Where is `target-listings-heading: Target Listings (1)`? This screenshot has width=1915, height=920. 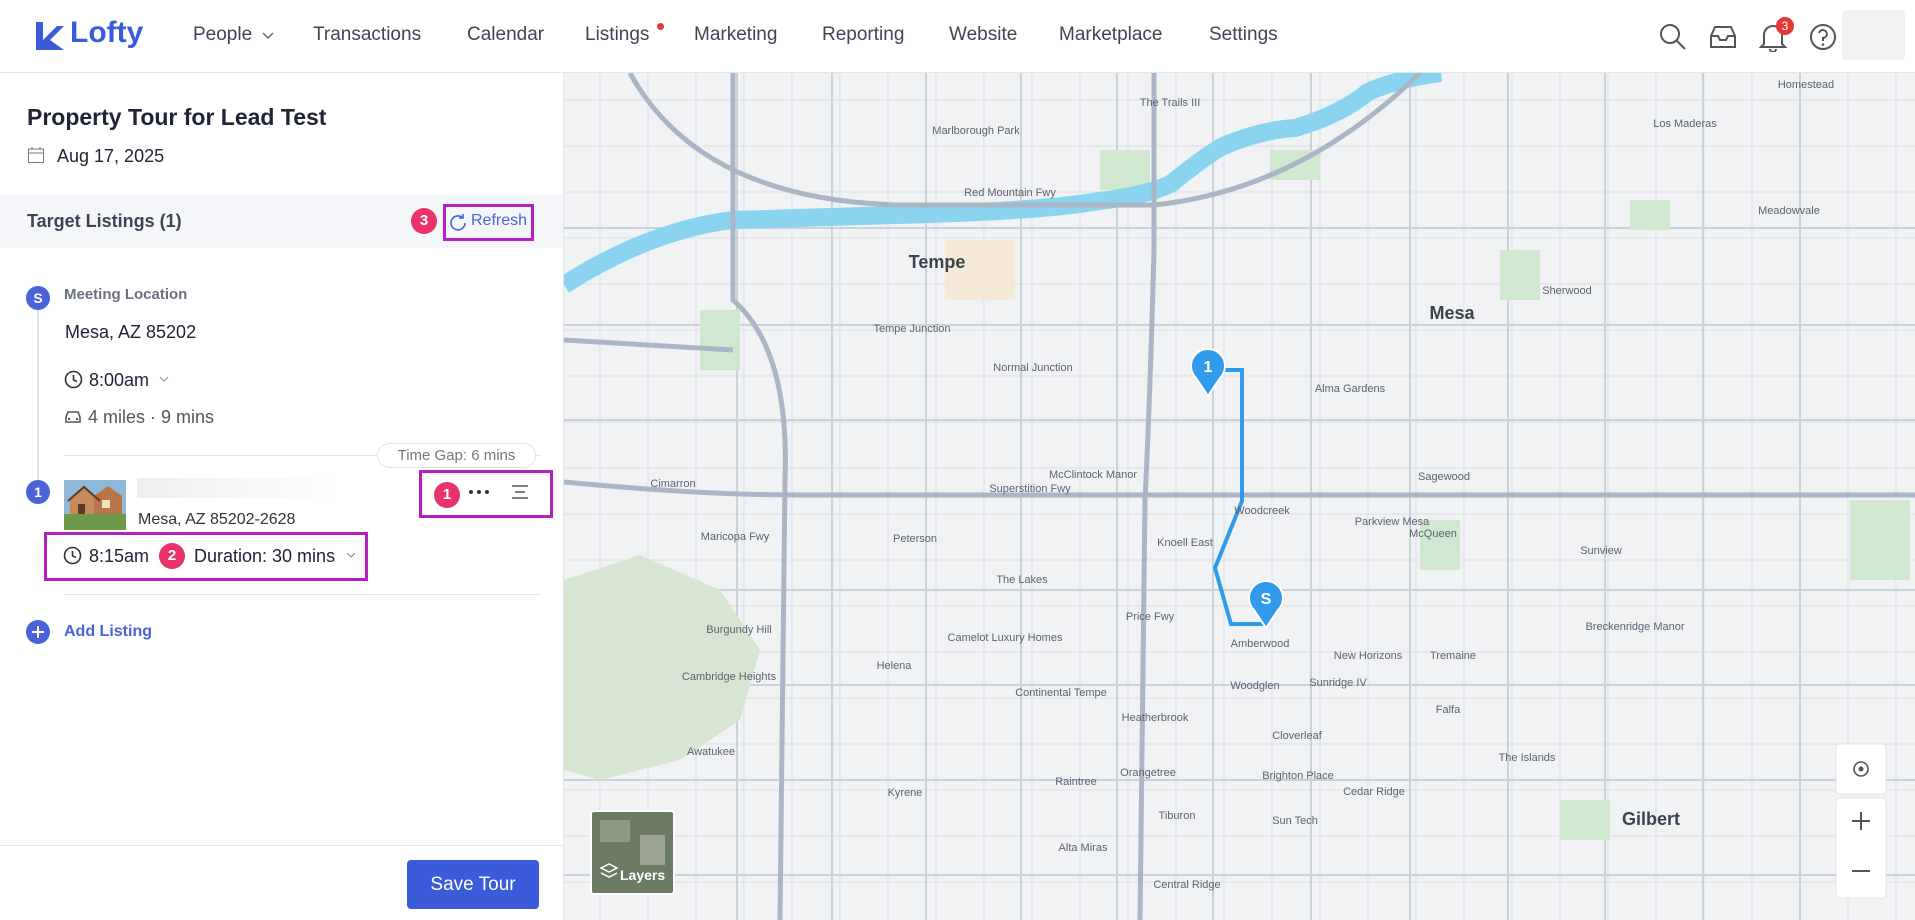 target-listings-heading: Target Listings (1) is located at coordinates (104, 221).